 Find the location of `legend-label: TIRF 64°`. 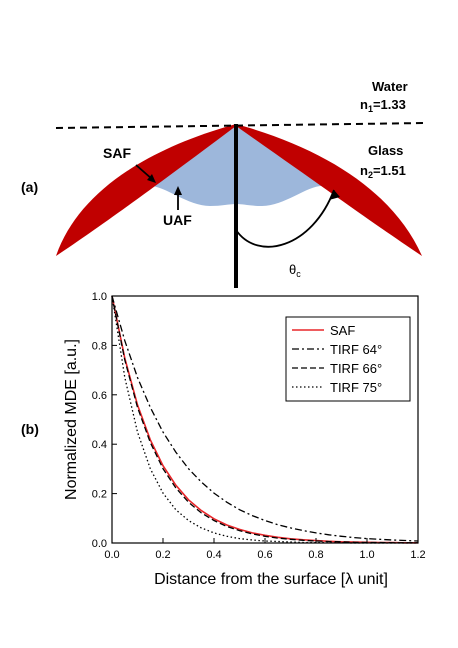

legend-label: TIRF 64° is located at coordinates (356, 349).